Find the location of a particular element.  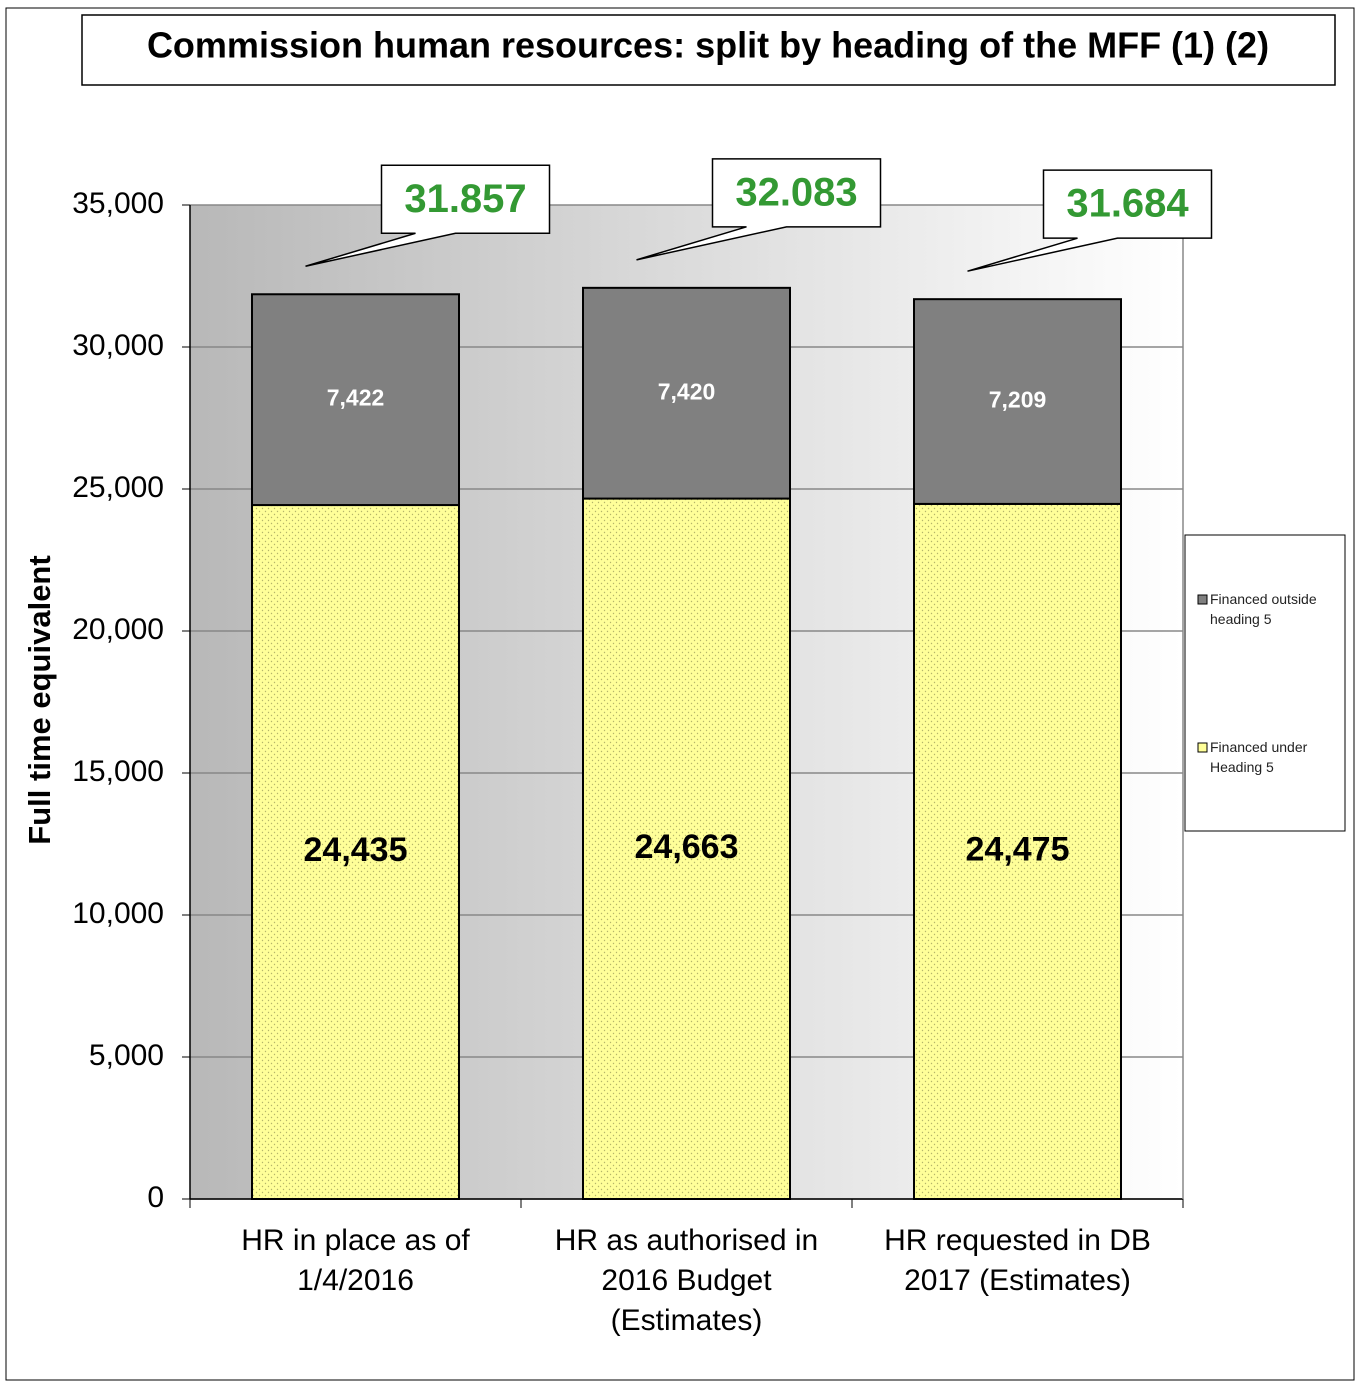

total-label: 31.684 is located at coordinates (1127, 204).